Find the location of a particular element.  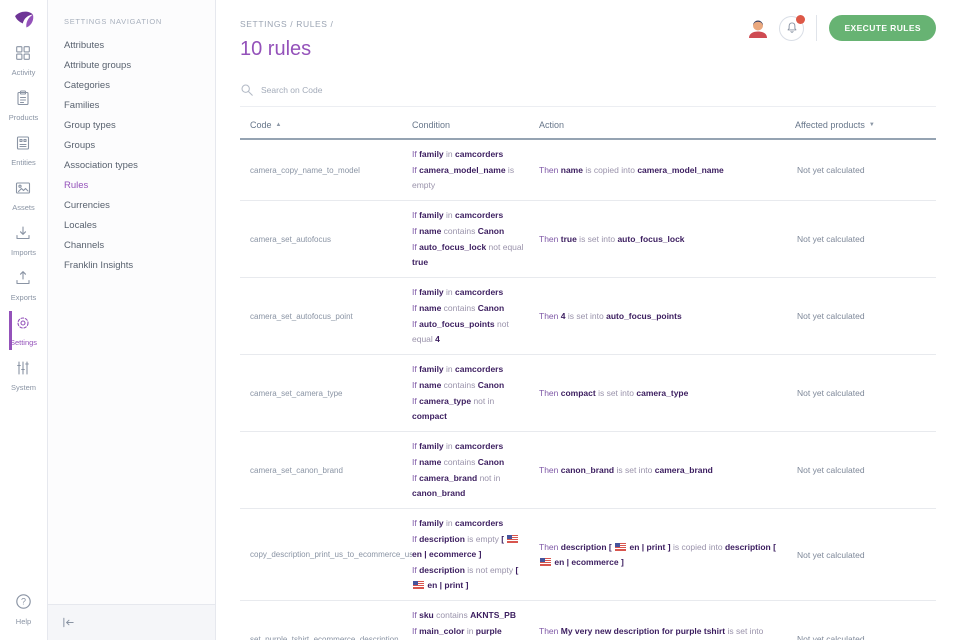

sidebar-item-locales: Locales is located at coordinates (80, 225).